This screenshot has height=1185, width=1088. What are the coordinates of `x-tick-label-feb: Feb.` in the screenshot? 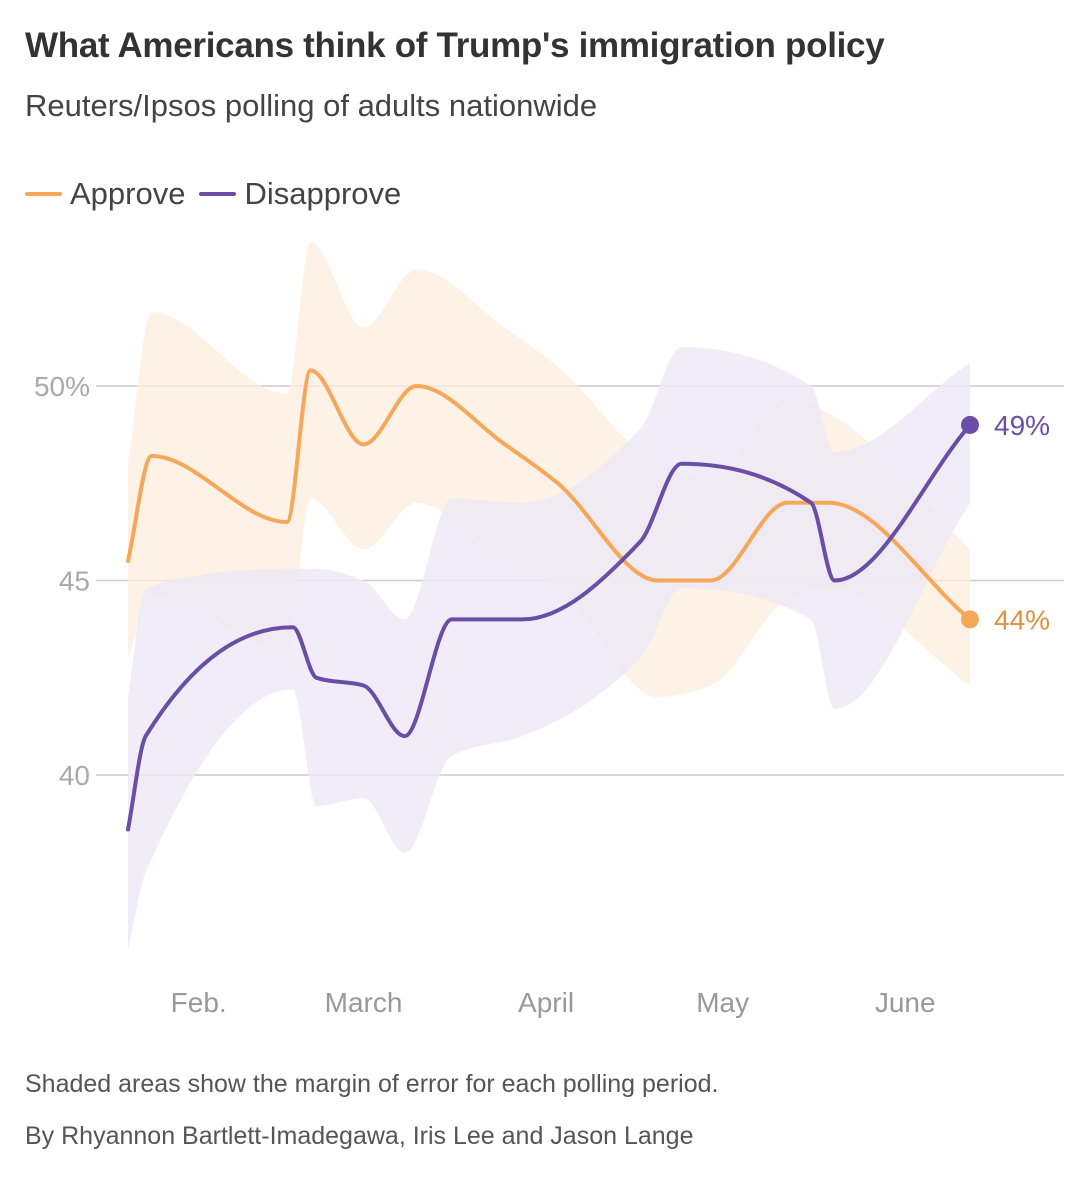 It's located at (199, 1002).